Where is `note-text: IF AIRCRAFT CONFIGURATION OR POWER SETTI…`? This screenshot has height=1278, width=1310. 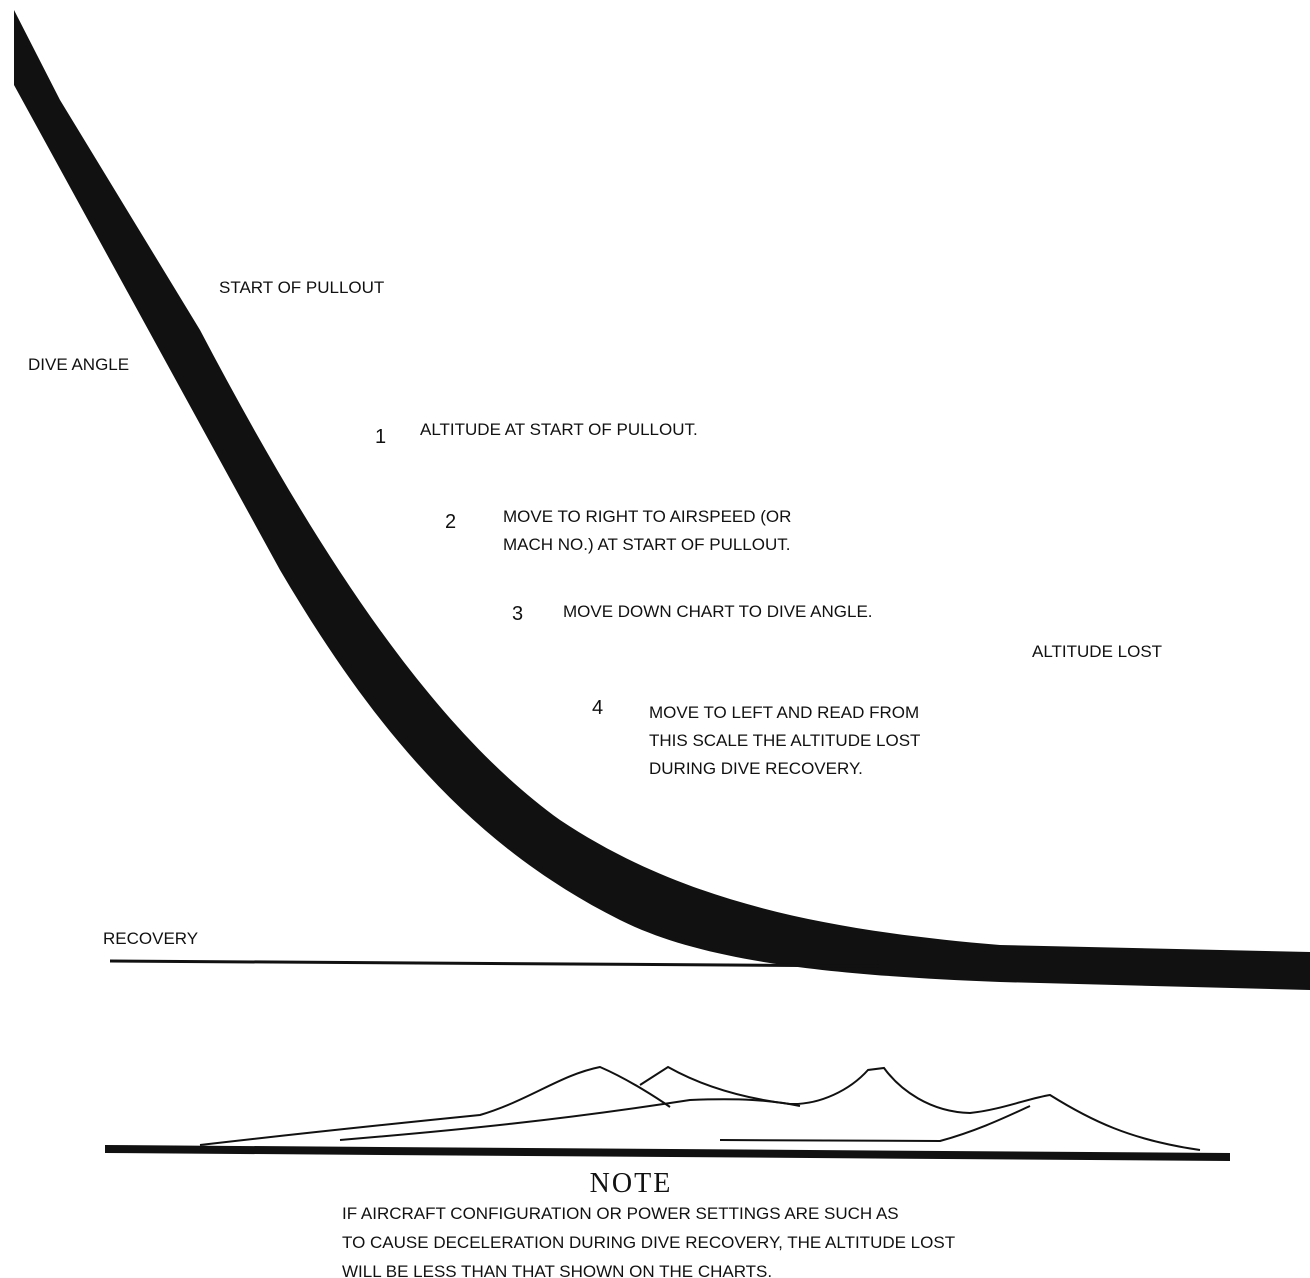 note-text: IF AIRCRAFT CONFIGURATION OR POWER SETTI… is located at coordinates (620, 1213).